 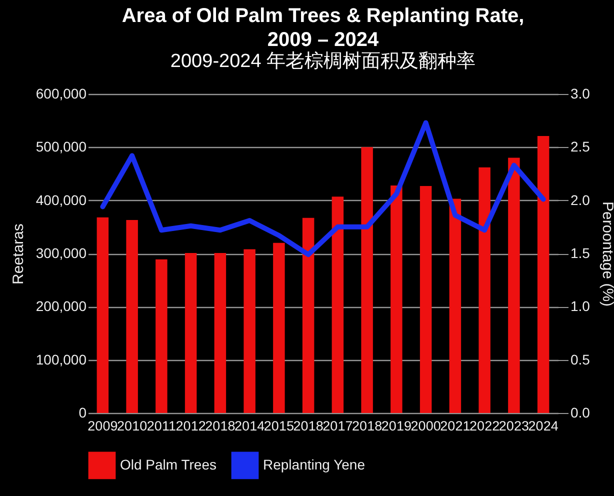 I want to click on x-tick-label: 2015, so click(x=279, y=426).